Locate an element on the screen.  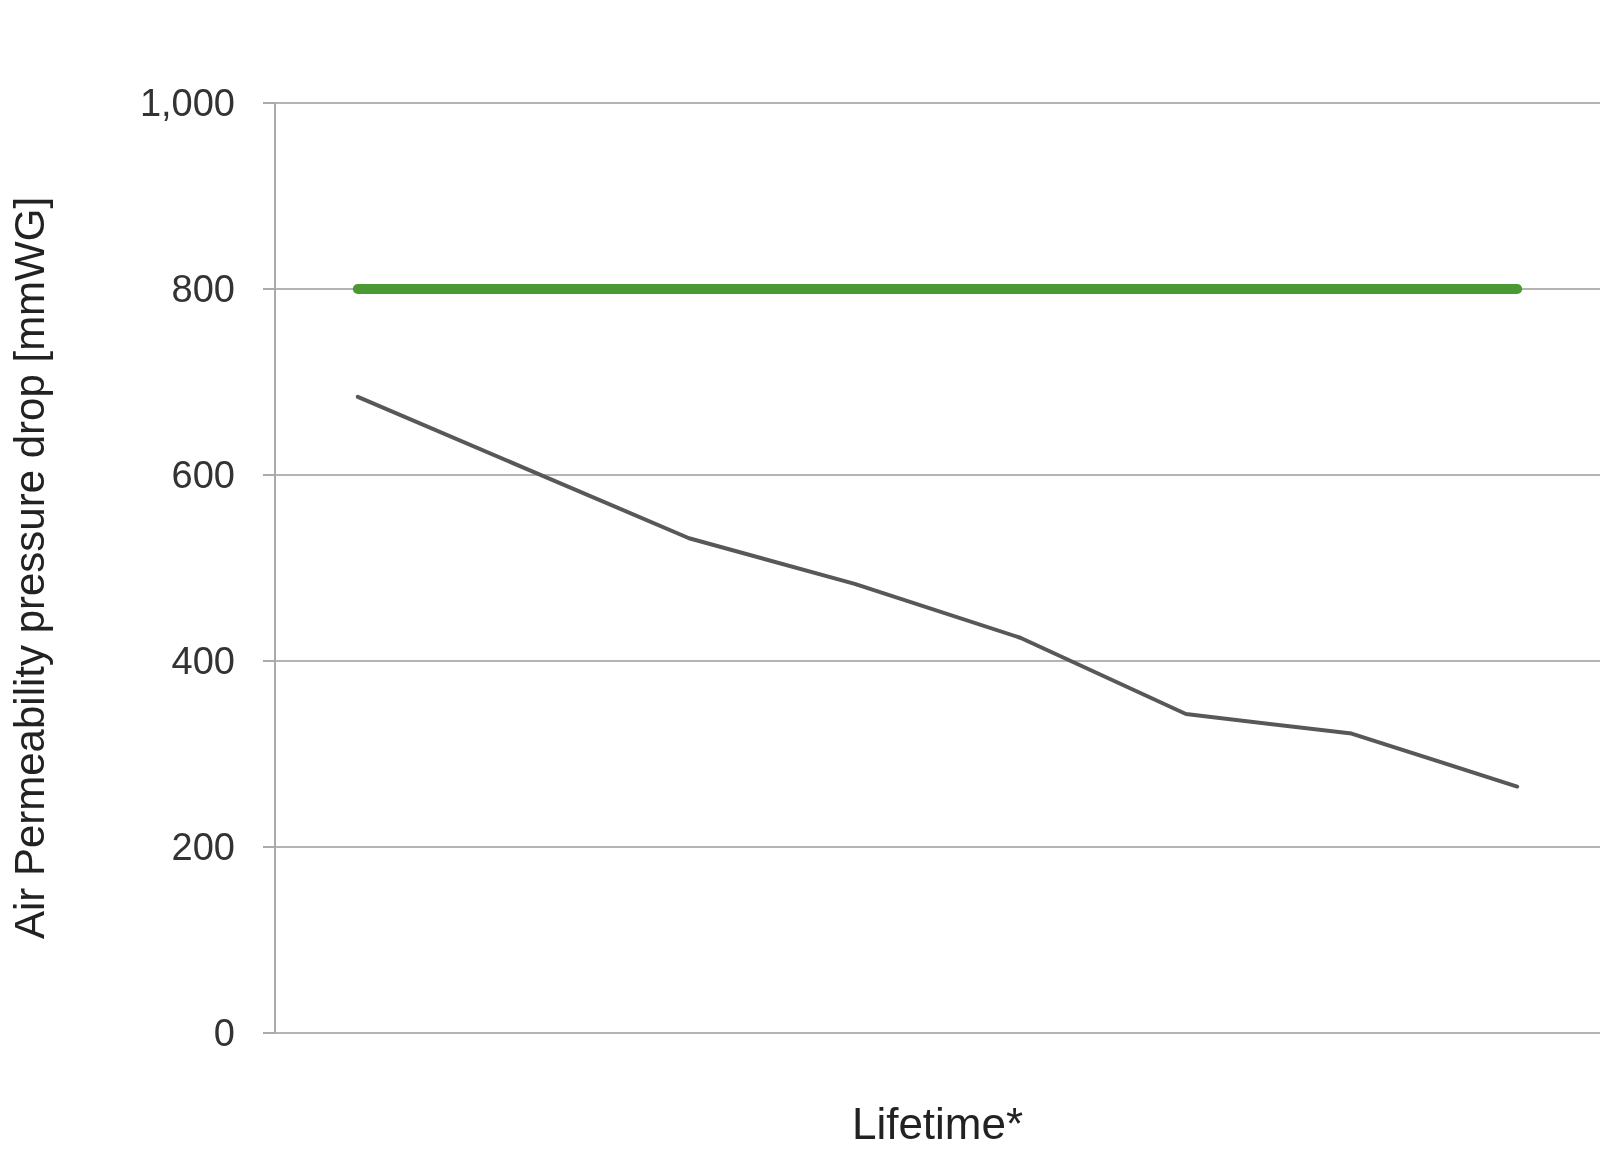
y-tick-label: 200 is located at coordinates (203, 847).